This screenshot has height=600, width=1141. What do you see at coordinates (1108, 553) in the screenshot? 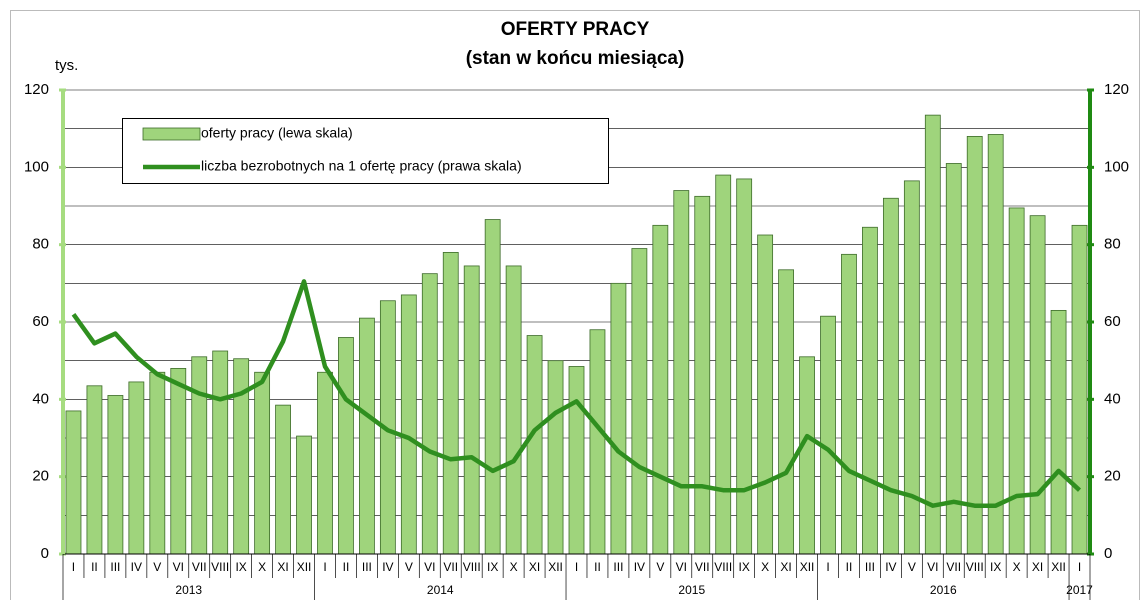
I see `y2-tick-label: 0` at bounding box center [1108, 553].